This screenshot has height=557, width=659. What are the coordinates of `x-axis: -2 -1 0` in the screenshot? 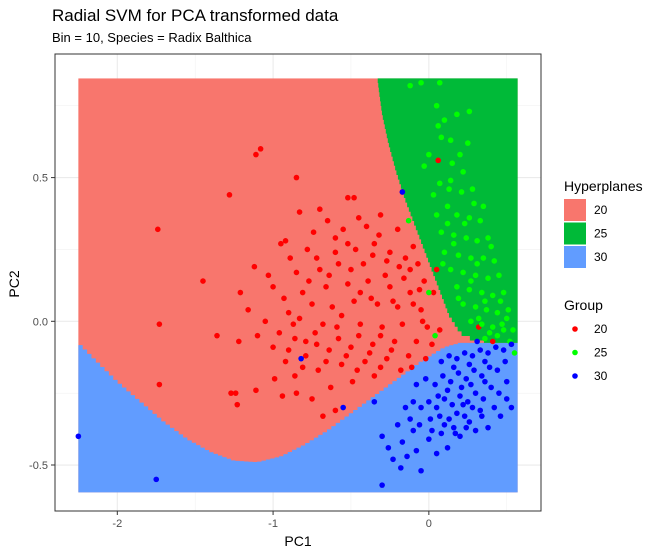 It's located at (272, 520).